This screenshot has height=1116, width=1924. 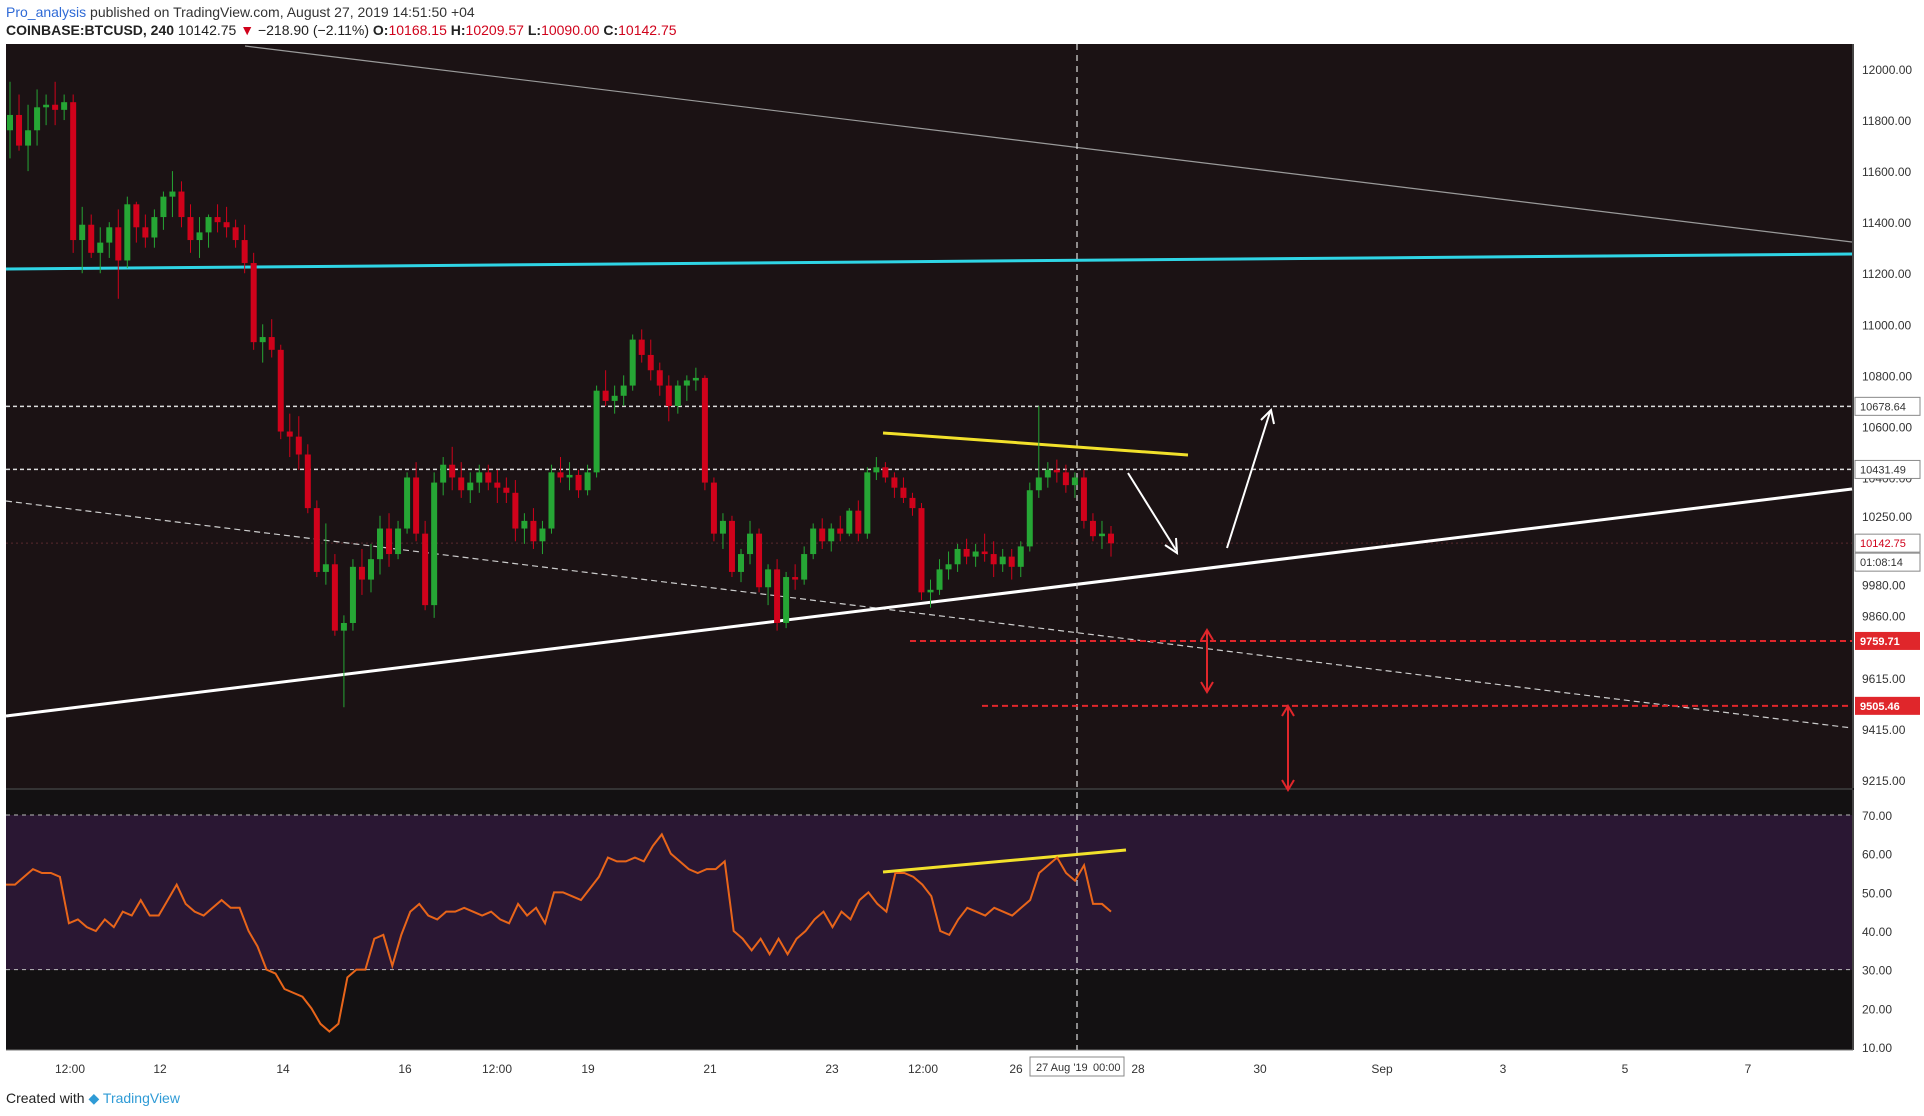 What do you see at coordinates (1877, 816) in the screenshot?
I see `rsi-tick-label: 70.00` at bounding box center [1877, 816].